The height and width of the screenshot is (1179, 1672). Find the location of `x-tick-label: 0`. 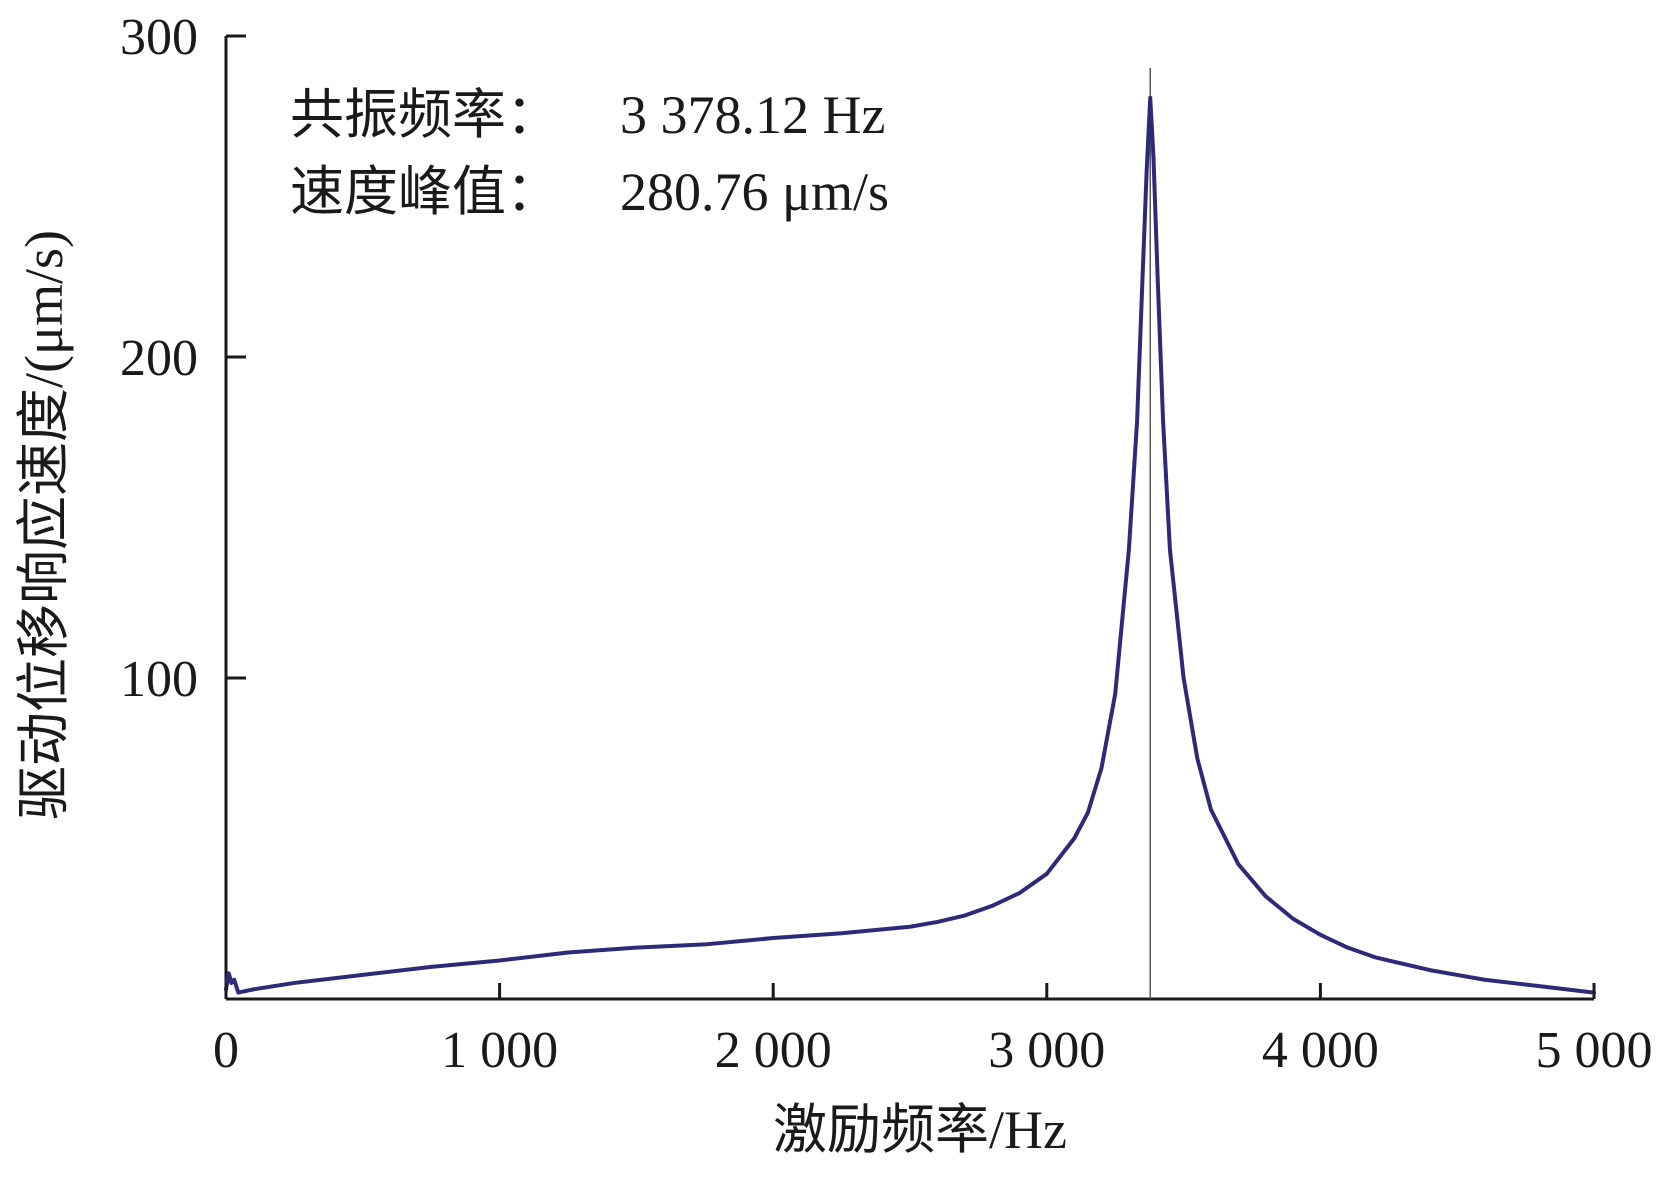

x-tick-label: 0 is located at coordinates (226, 1050).